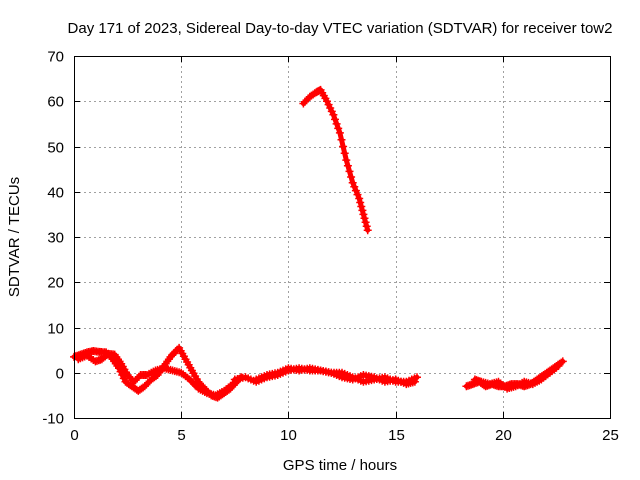  What do you see at coordinates (60, 374) in the screenshot?
I see `y-tick-label: 0` at bounding box center [60, 374].